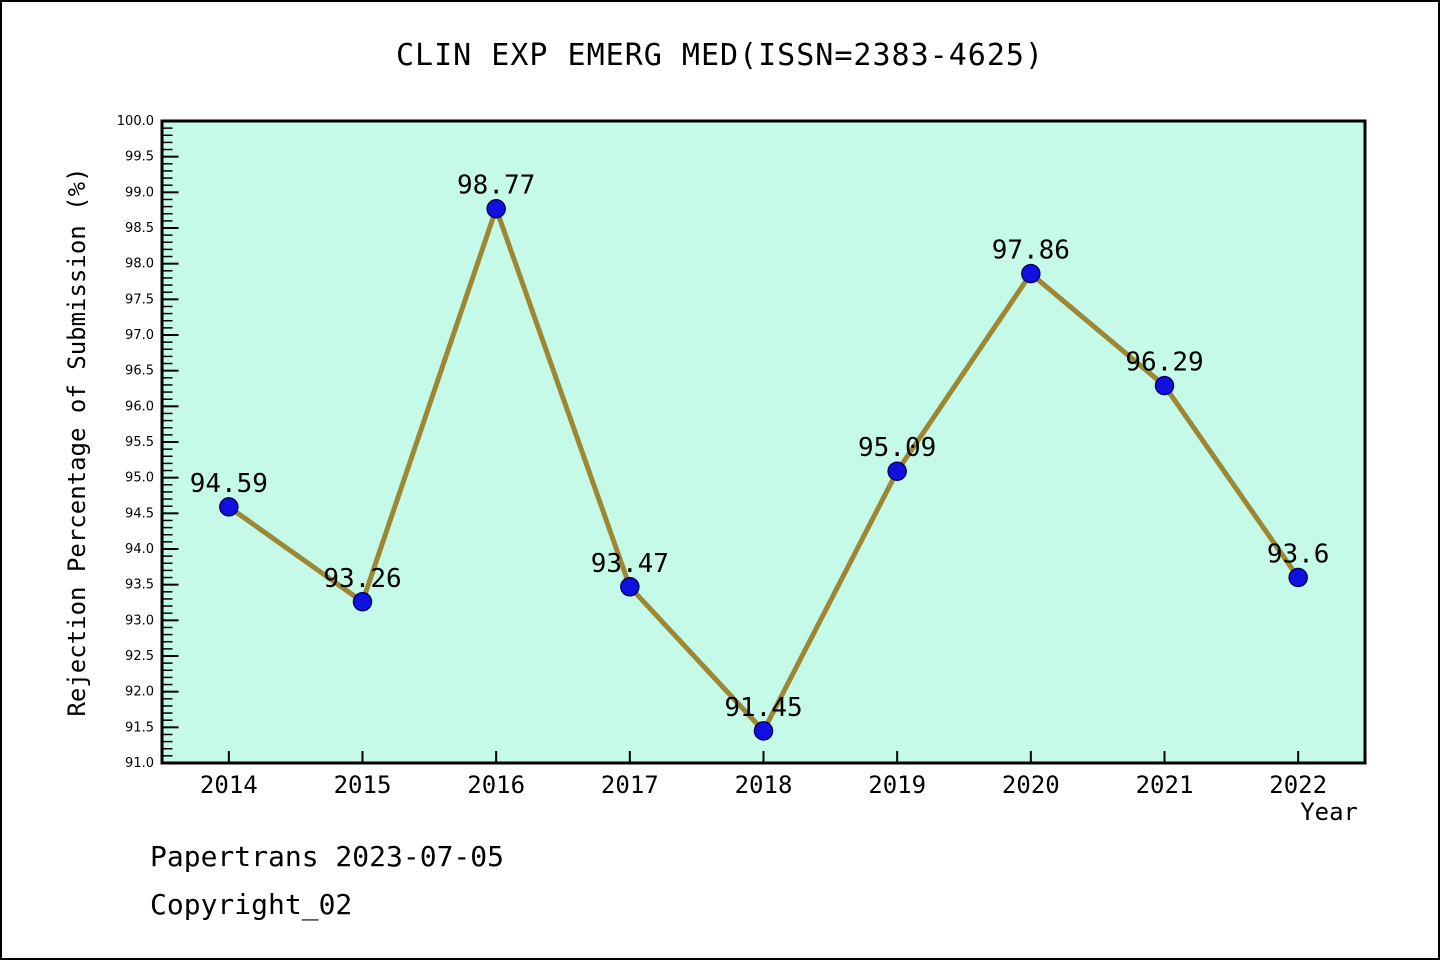 This screenshot has width=1440, height=962. I want to click on data-point-label: 95.09, so click(897, 448).